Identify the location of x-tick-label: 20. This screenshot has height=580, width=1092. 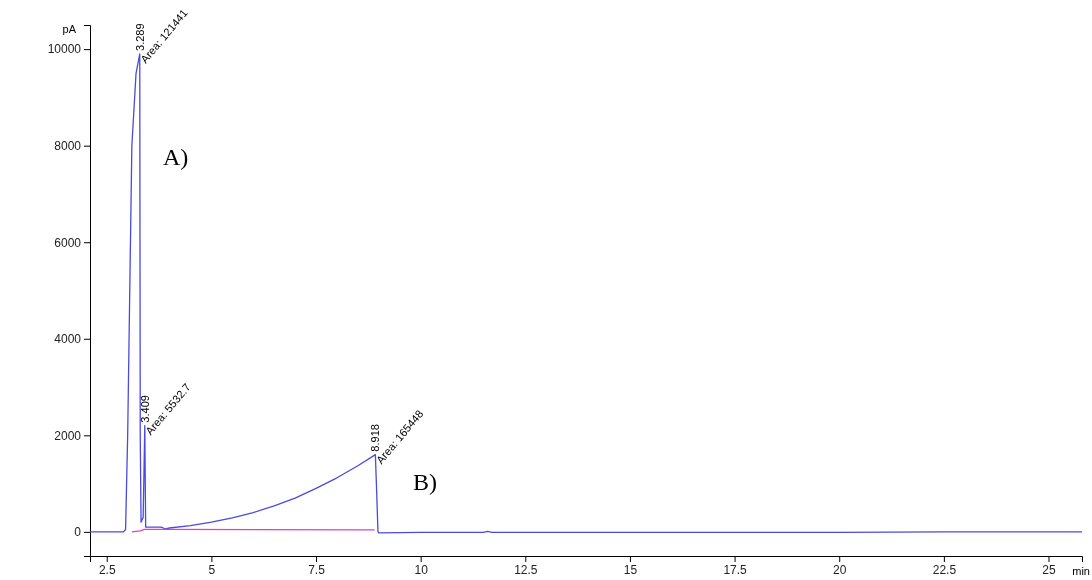
(840, 569).